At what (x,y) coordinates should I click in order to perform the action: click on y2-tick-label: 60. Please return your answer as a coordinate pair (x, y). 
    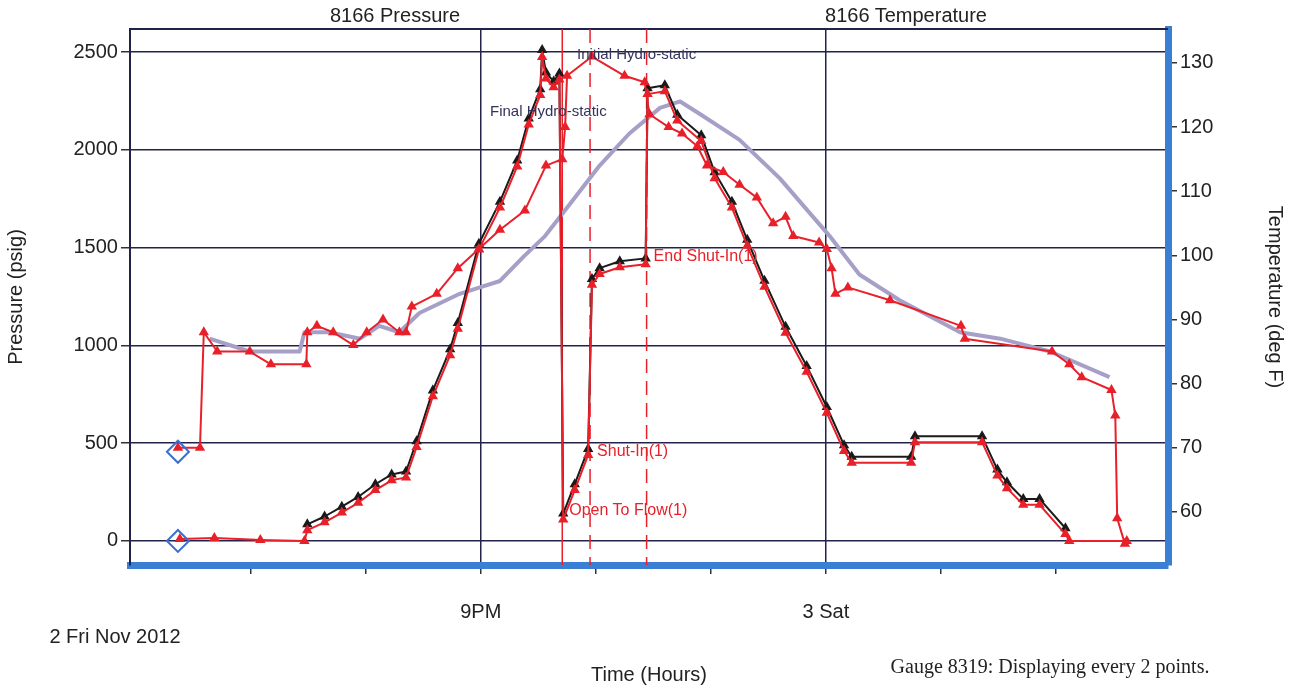
    Looking at the image, I should click on (1191, 510).